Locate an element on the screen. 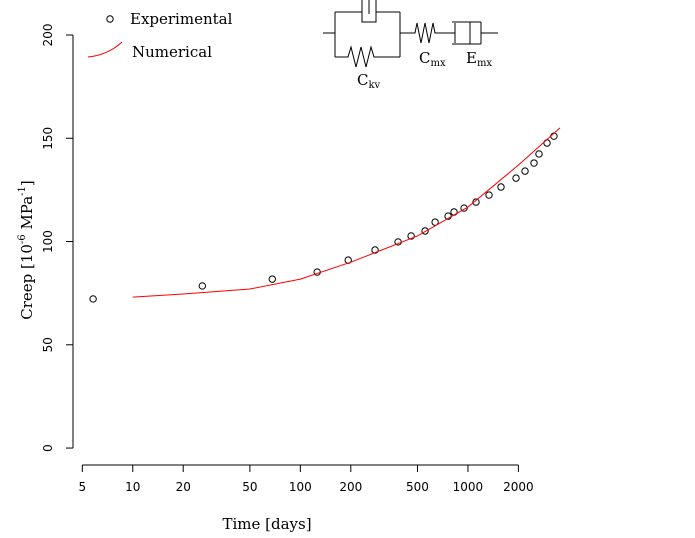 The image size is (695, 538). x-tick-label: 50 is located at coordinates (249, 487).